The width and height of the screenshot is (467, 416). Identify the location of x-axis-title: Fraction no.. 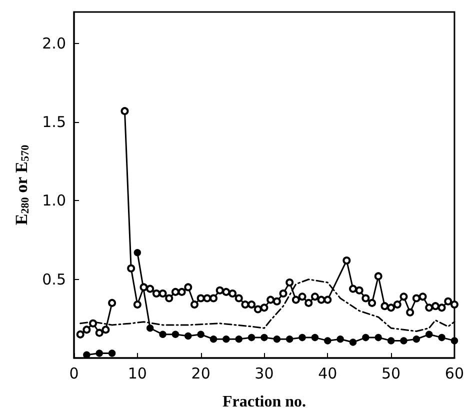
(264, 402).